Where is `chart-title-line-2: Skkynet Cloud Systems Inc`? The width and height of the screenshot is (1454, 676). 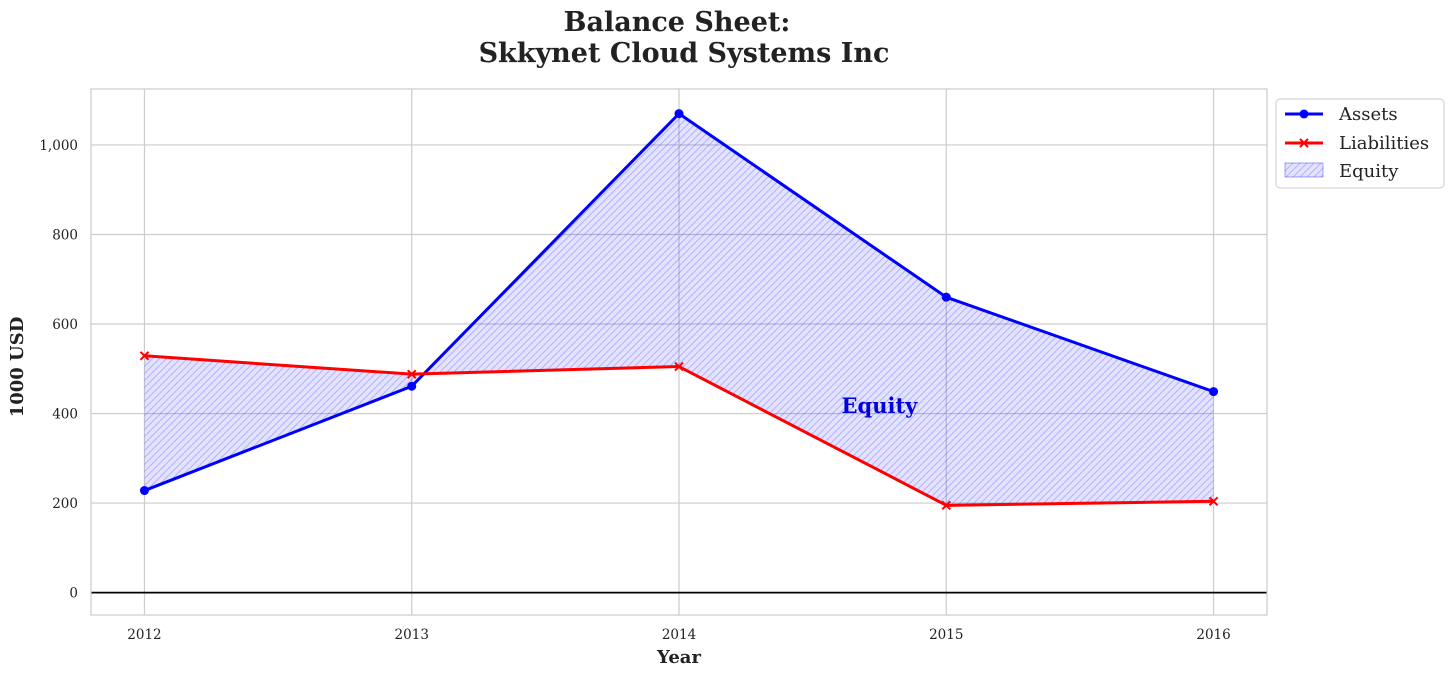 chart-title-line-2: Skkynet Cloud Systems Inc is located at coordinates (684, 53).